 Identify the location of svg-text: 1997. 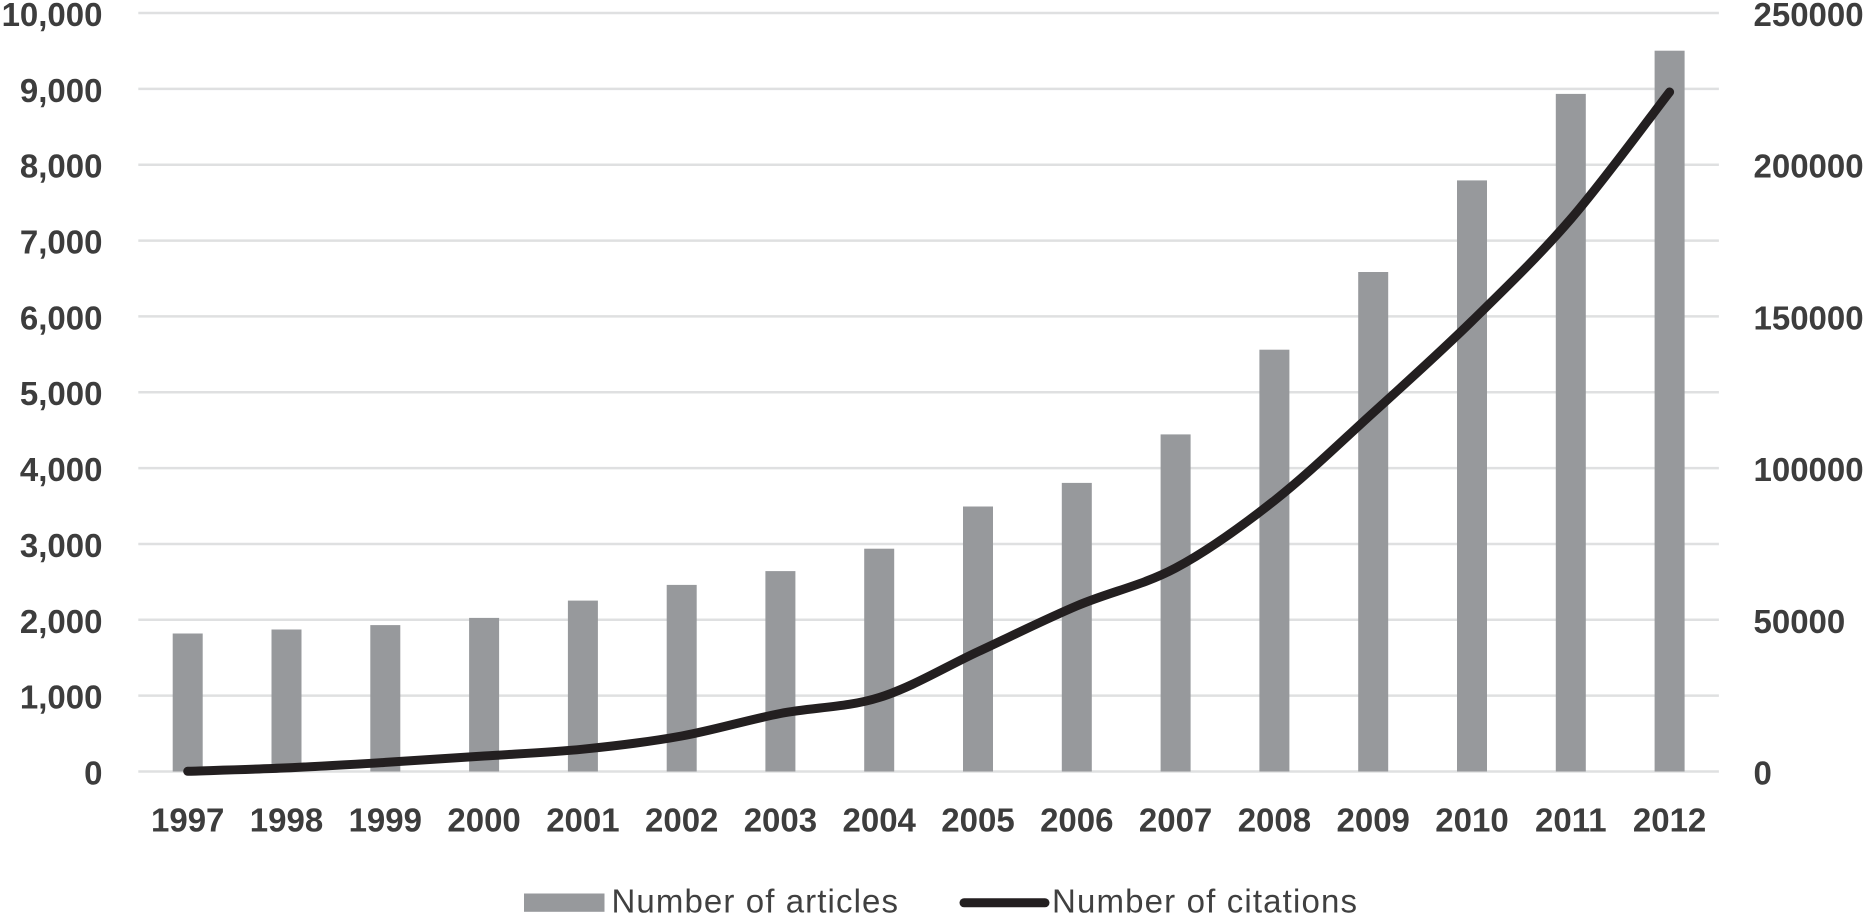
(187, 820).